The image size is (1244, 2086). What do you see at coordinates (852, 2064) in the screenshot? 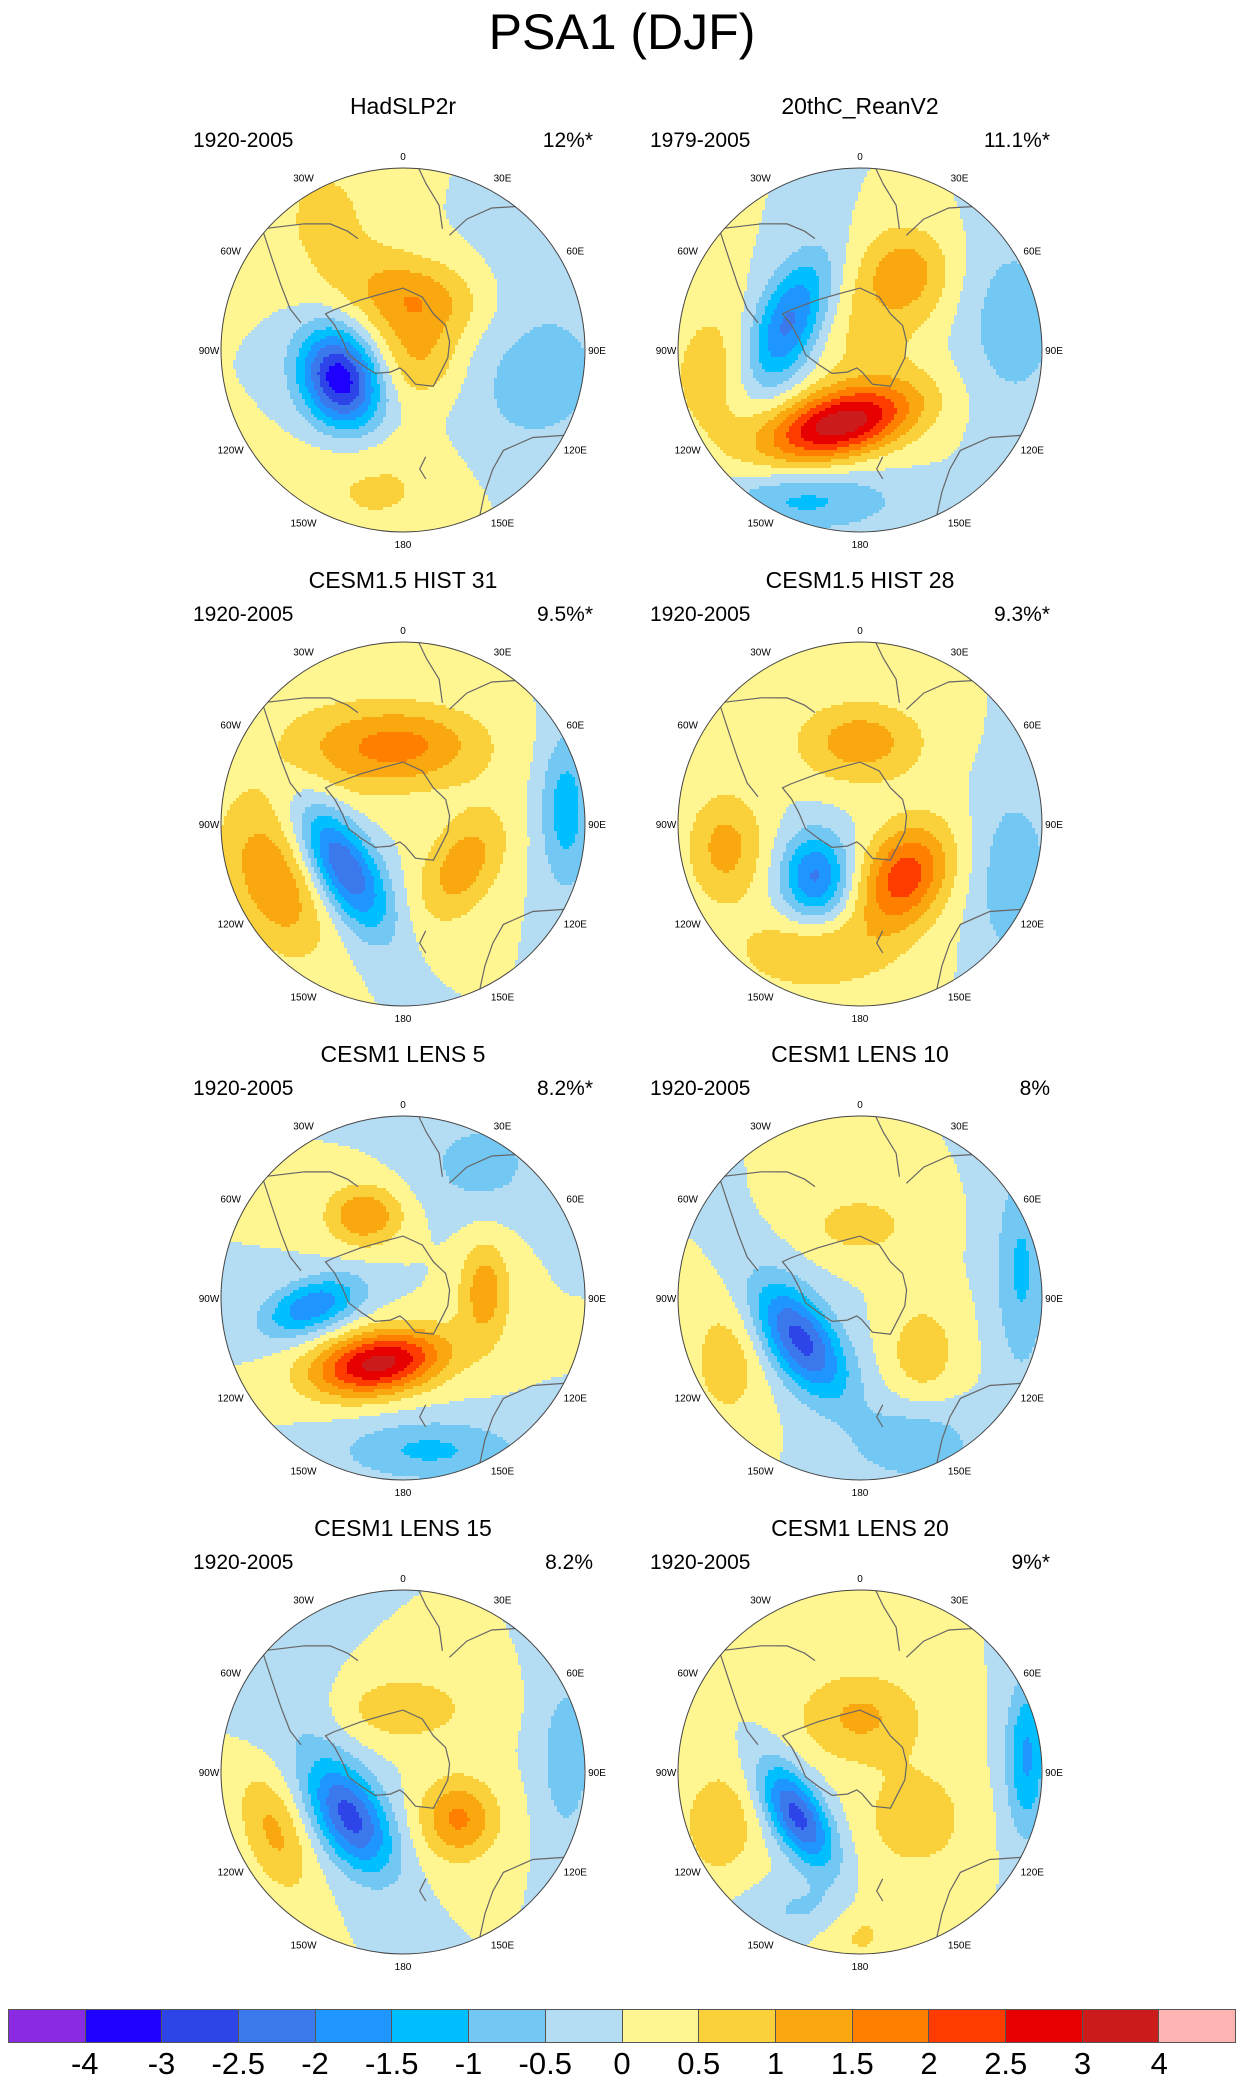
I see `colorbar-tick-label: 1.5` at bounding box center [852, 2064].